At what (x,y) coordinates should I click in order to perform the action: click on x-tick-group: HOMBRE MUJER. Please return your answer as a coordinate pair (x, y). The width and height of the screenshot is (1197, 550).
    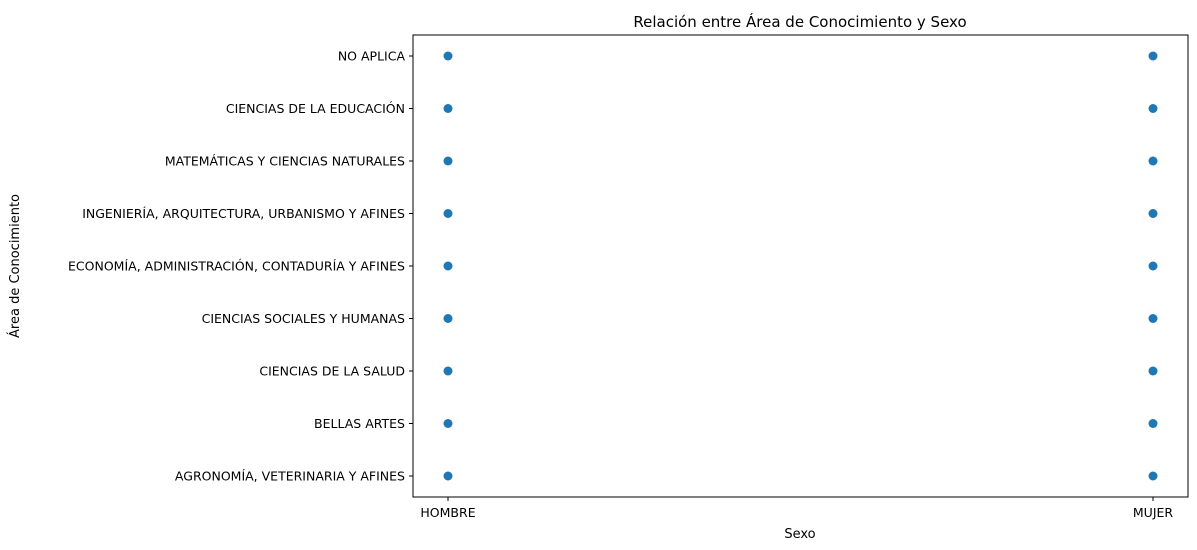
    Looking at the image, I should click on (796, 508).